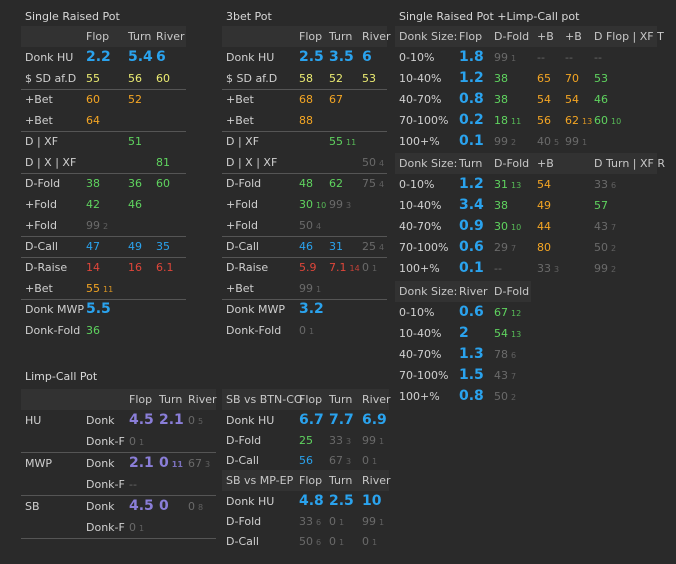 This screenshot has width=676, height=564. I want to click on table2-cell-value: 54, so click(544, 184).